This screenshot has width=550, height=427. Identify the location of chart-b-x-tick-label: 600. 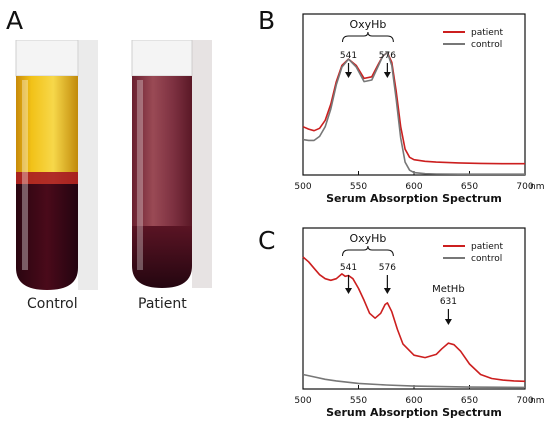
(413, 187).